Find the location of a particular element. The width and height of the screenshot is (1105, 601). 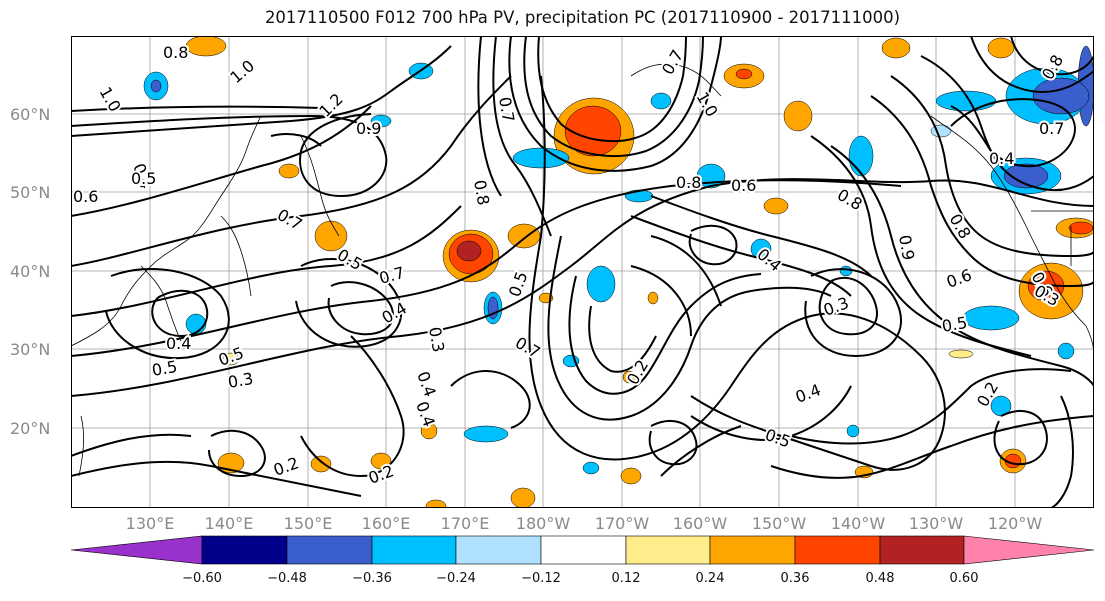

colorbar is located at coordinates (582, 550).